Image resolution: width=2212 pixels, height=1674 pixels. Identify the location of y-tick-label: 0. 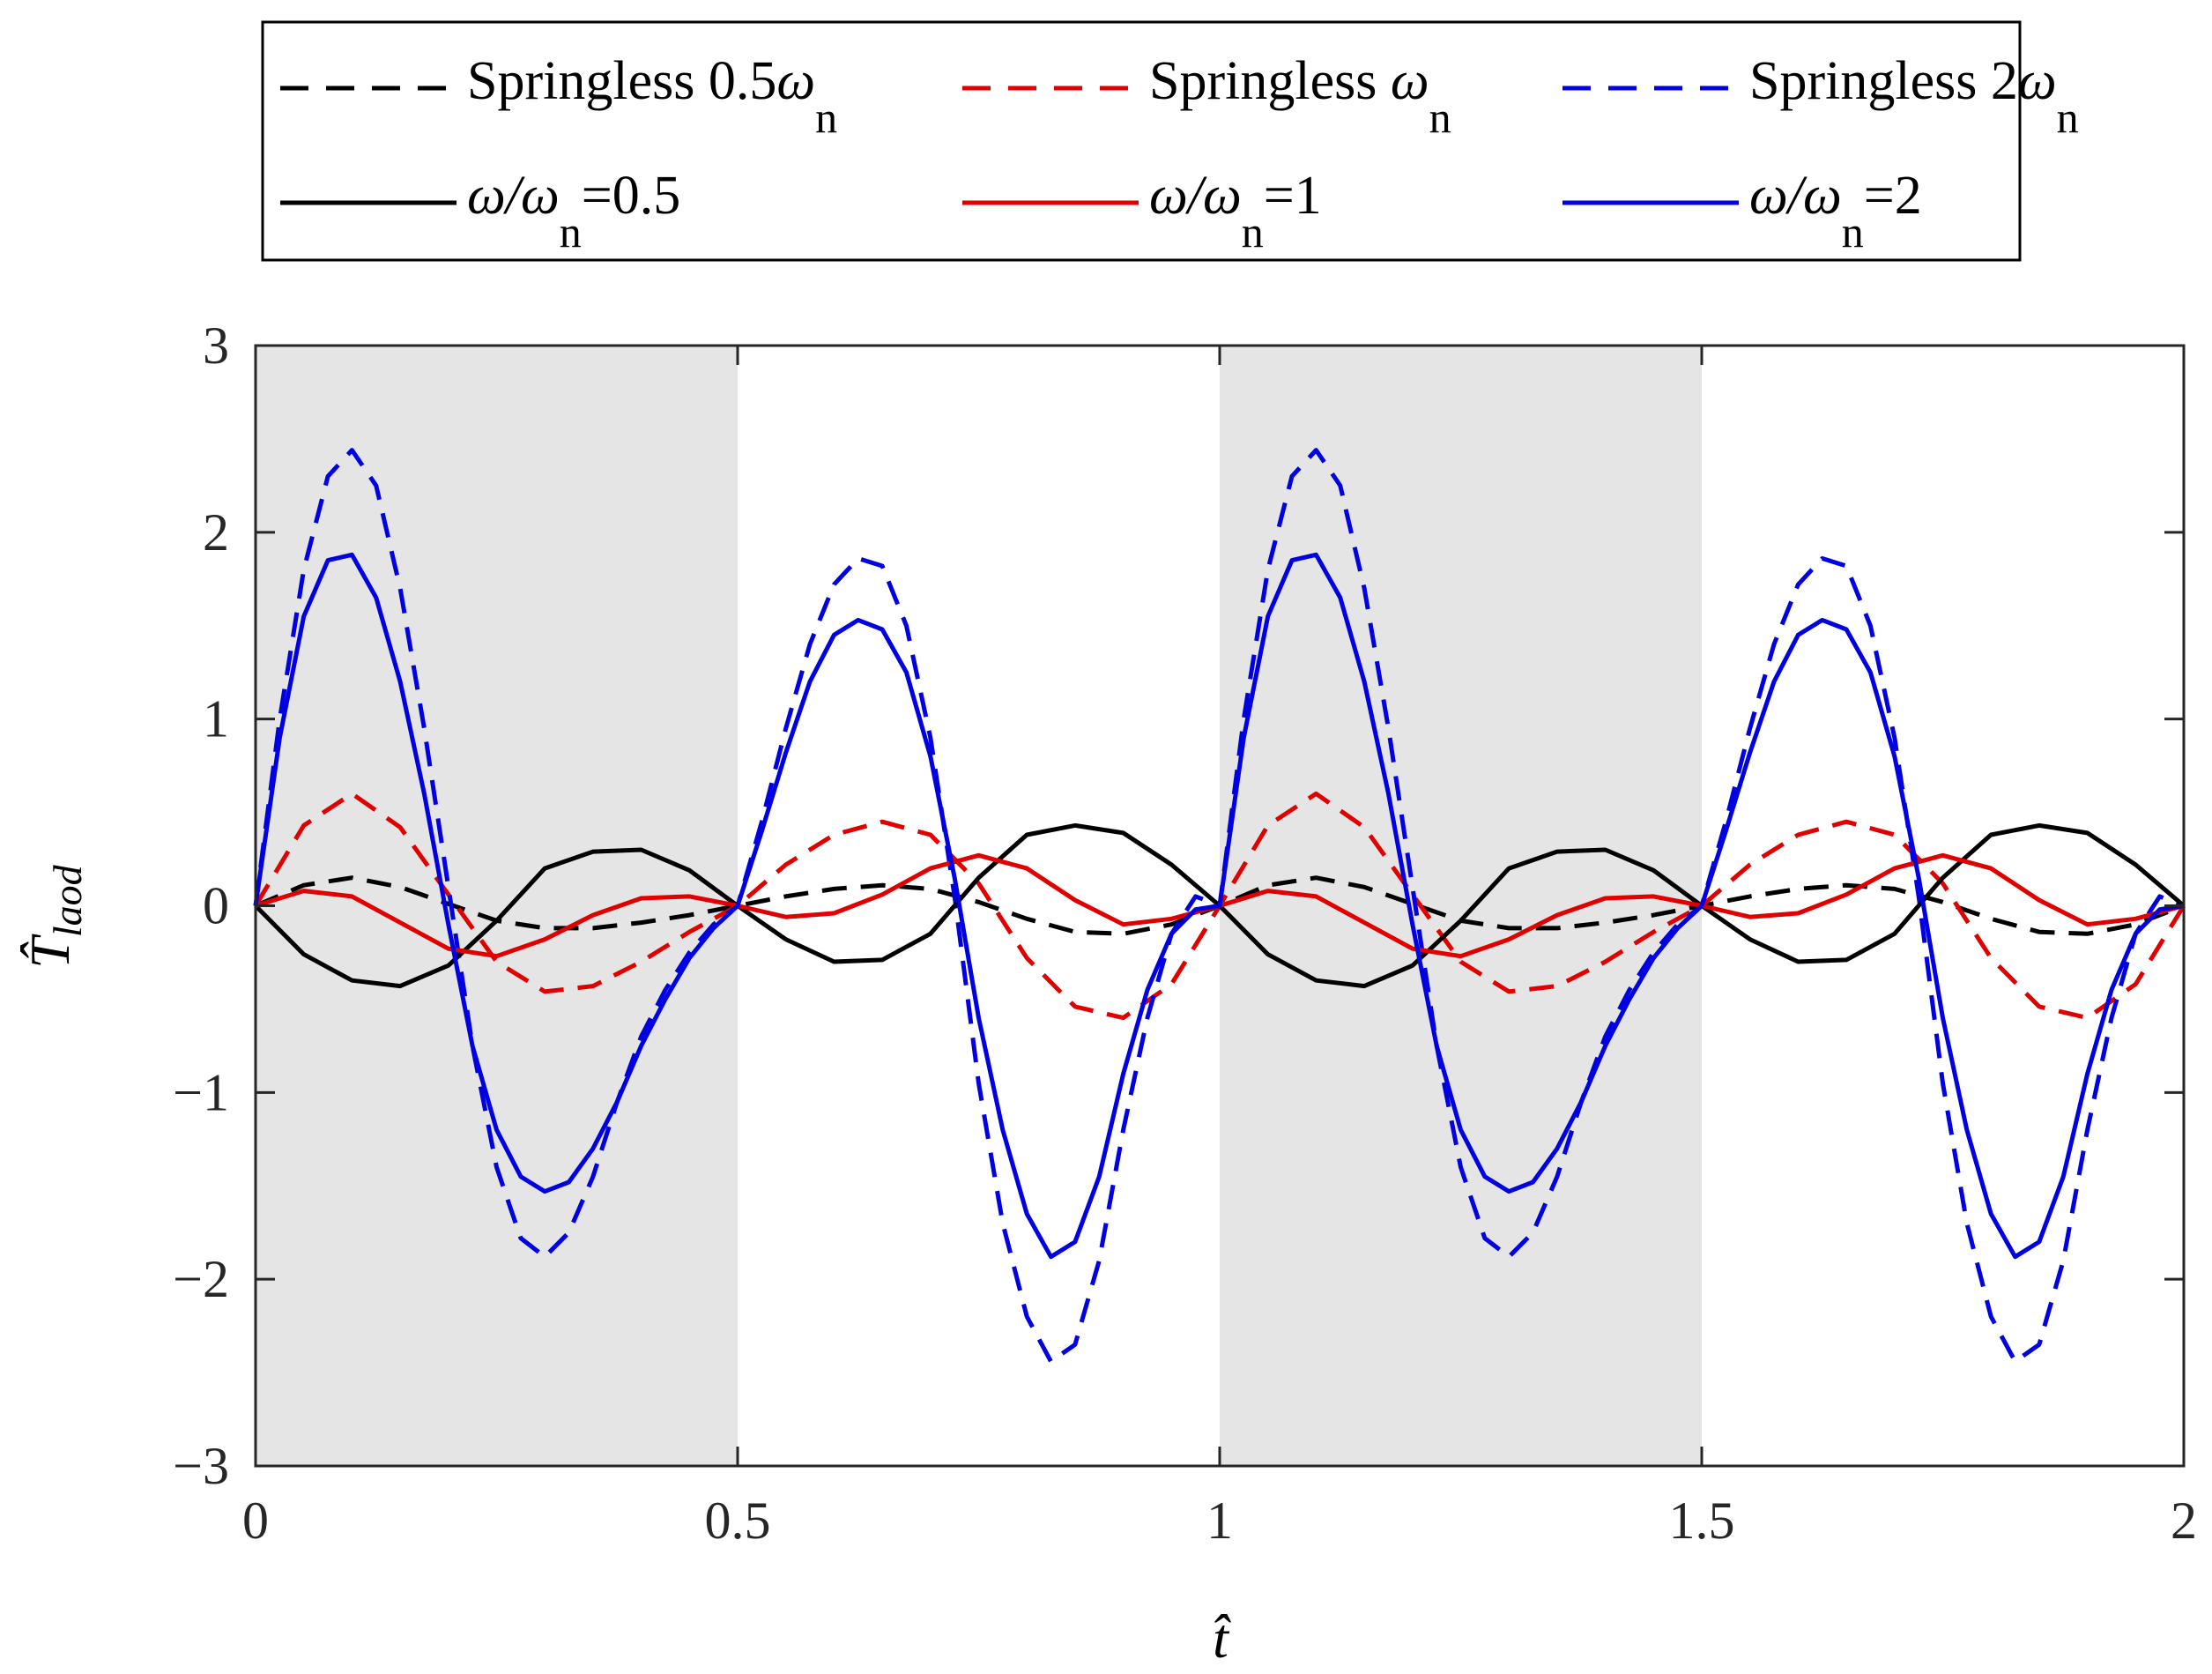
(216, 906).